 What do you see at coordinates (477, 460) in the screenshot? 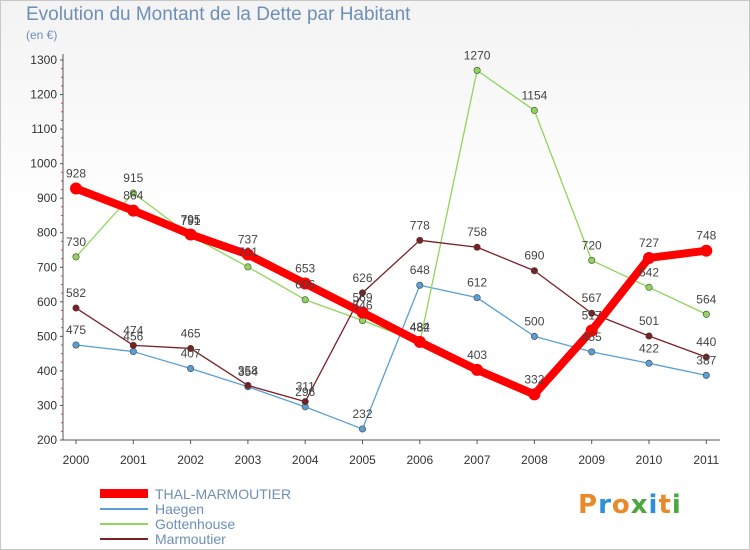
I see `x-tick-label: 2007` at bounding box center [477, 460].